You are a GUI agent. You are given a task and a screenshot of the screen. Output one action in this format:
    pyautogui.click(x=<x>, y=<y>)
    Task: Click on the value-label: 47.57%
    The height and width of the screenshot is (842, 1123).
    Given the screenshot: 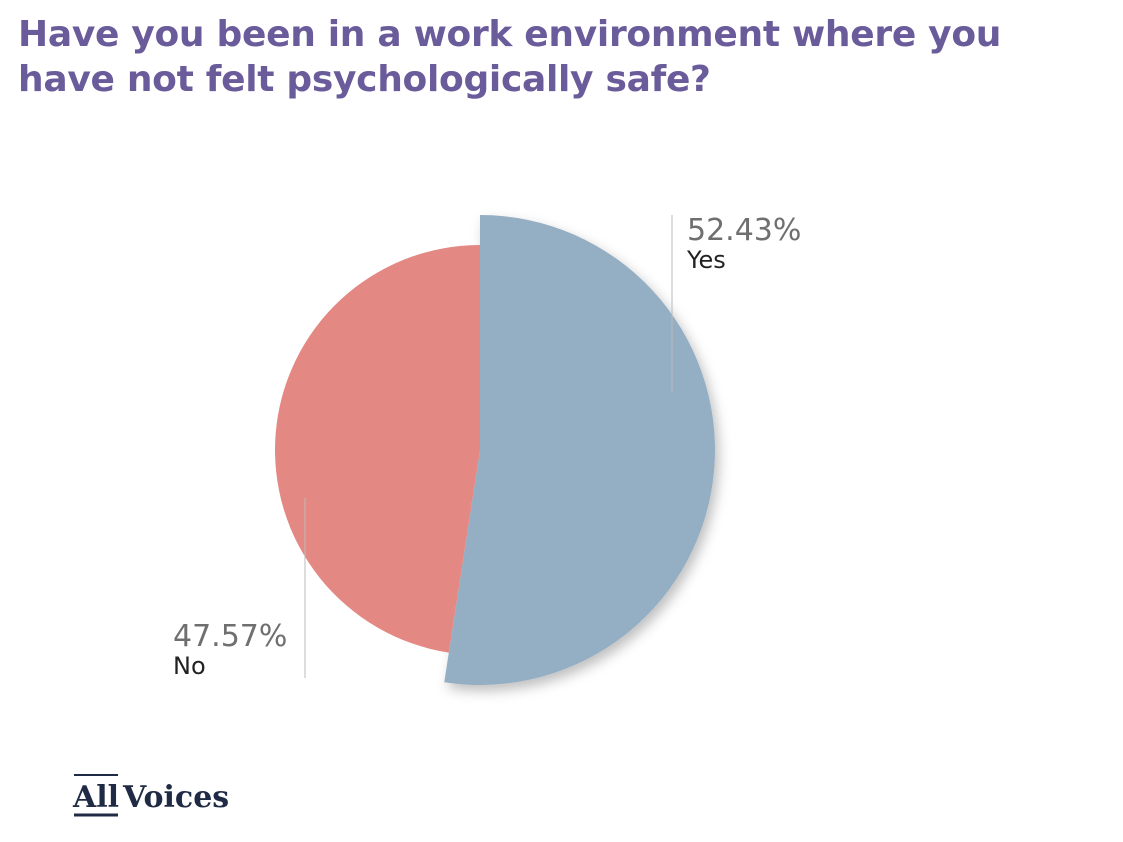 What is the action you would take?
    pyautogui.click(x=230, y=636)
    